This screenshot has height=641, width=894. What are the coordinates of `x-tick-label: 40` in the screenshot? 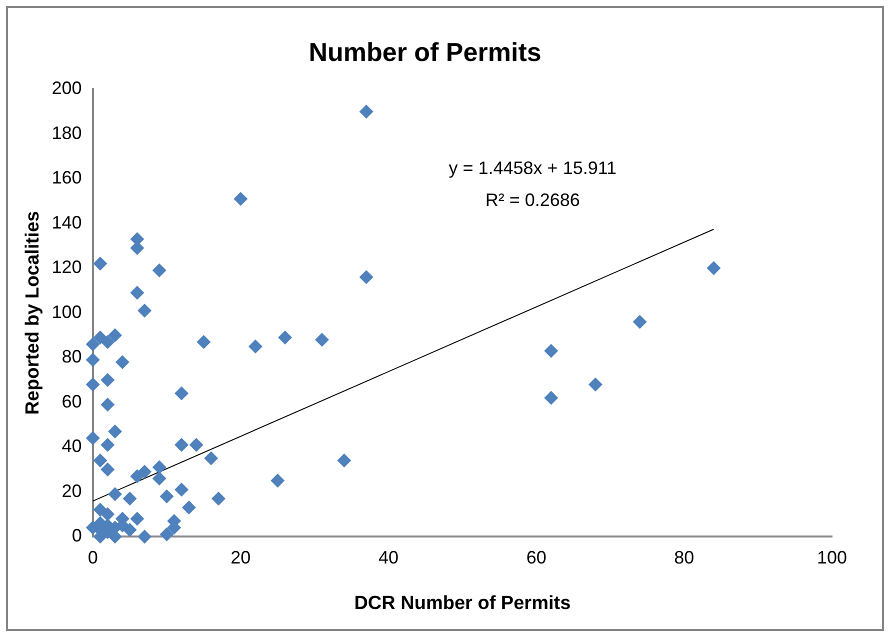 It's located at (388, 557).